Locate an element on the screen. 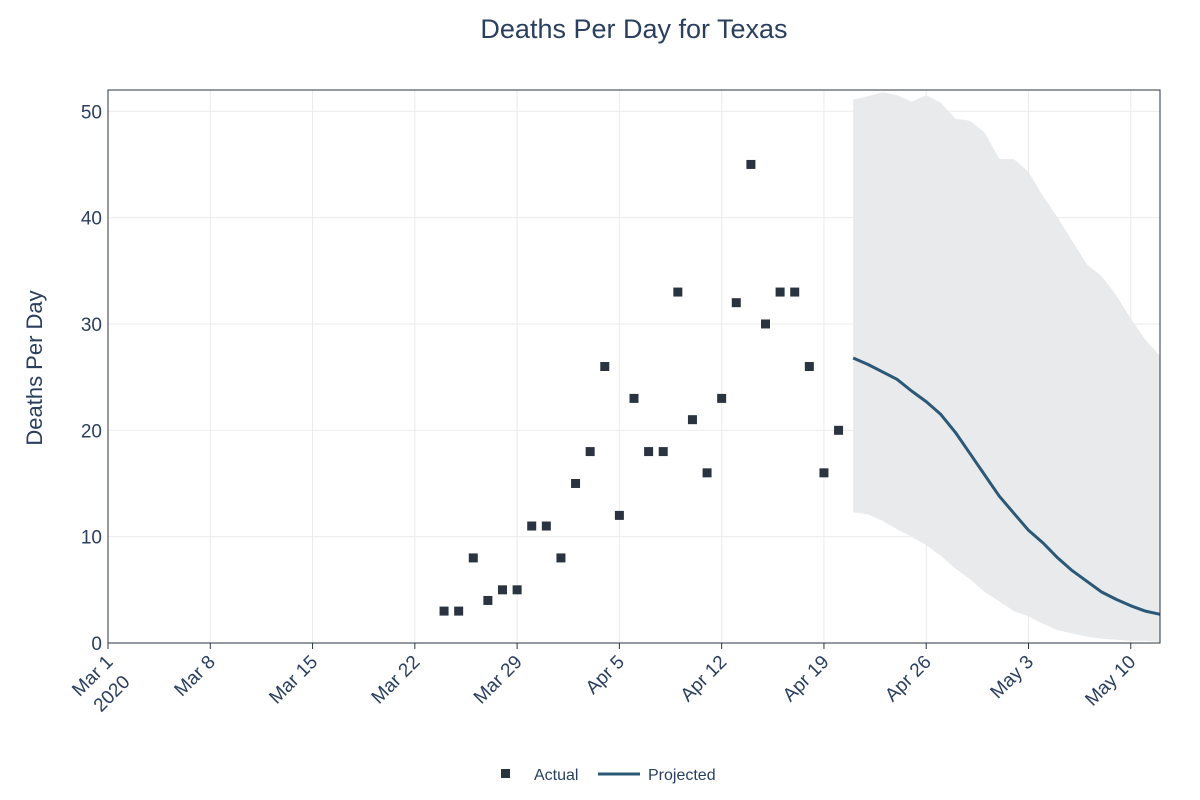 This screenshot has width=1200, height=800. y-tick-label: 0 is located at coordinates (96, 644).